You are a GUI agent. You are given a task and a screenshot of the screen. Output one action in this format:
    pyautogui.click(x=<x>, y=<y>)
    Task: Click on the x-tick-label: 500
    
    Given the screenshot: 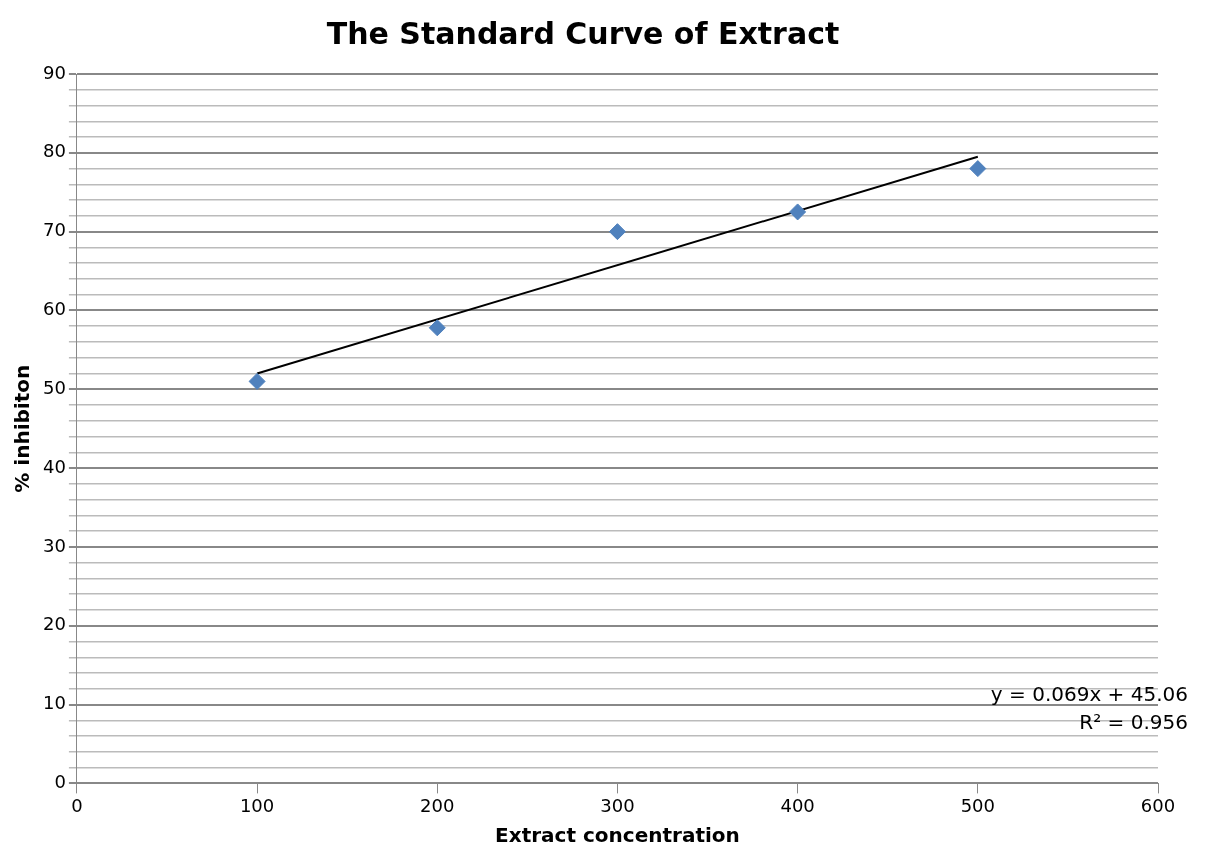 What is the action you would take?
    pyautogui.click(x=977, y=805)
    